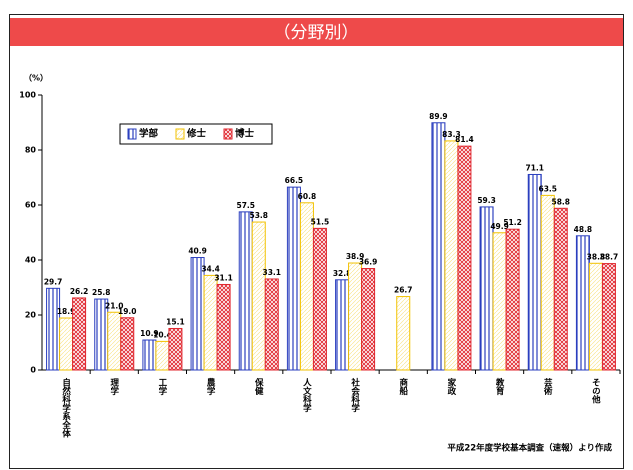  What do you see at coordinates (31, 260) in the screenshot?
I see `y-tick-label: 40` at bounding box center [31, 260].